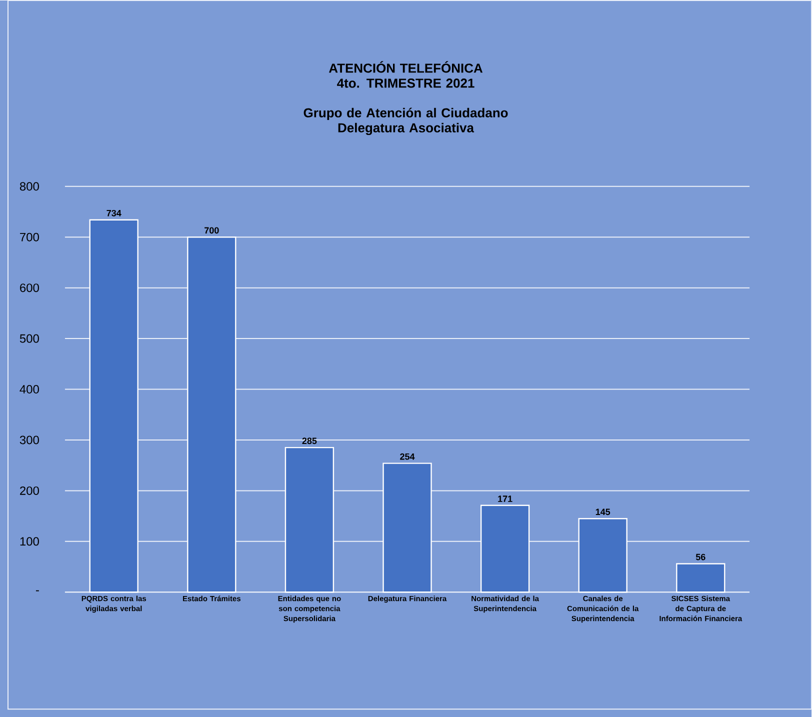 The image size is (812, 717). What do you see at coordinates (29, 440) in the screenshot?
I see `y-tick-label: 300` at bounding box center [29, 440].